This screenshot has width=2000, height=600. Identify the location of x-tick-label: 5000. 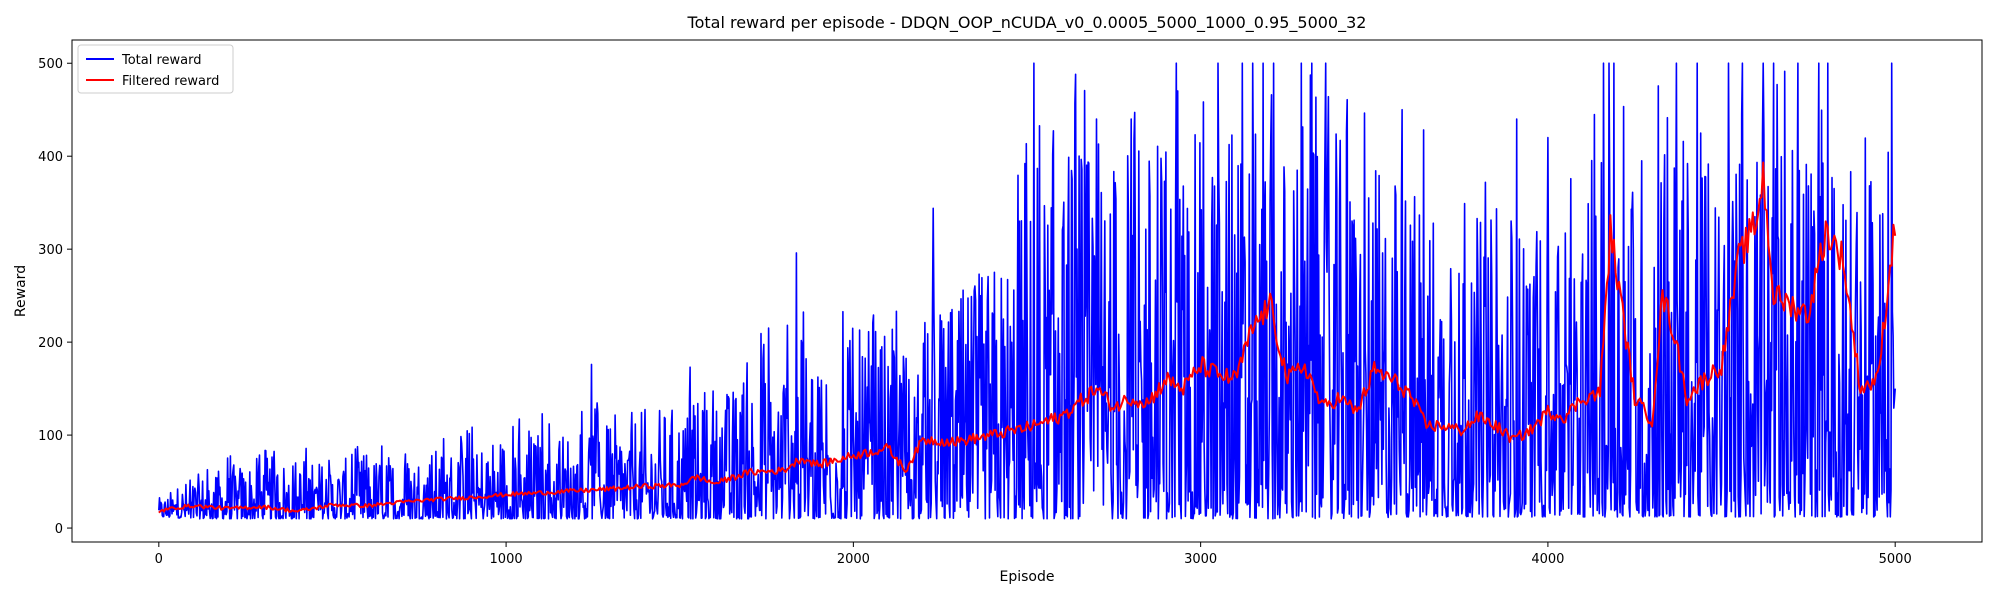
(1895, 559).